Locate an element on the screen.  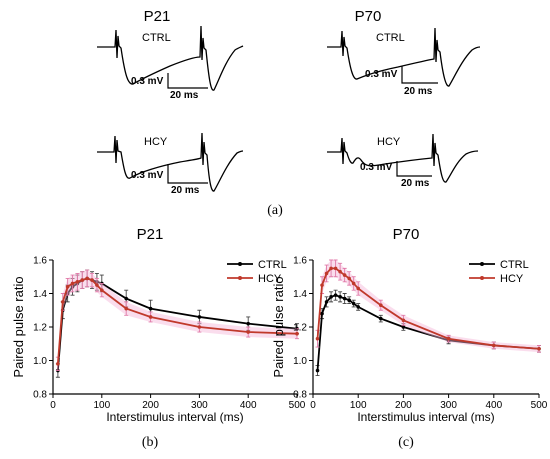
y-tick-label: 1.0 is located at coordinates (300, 361).